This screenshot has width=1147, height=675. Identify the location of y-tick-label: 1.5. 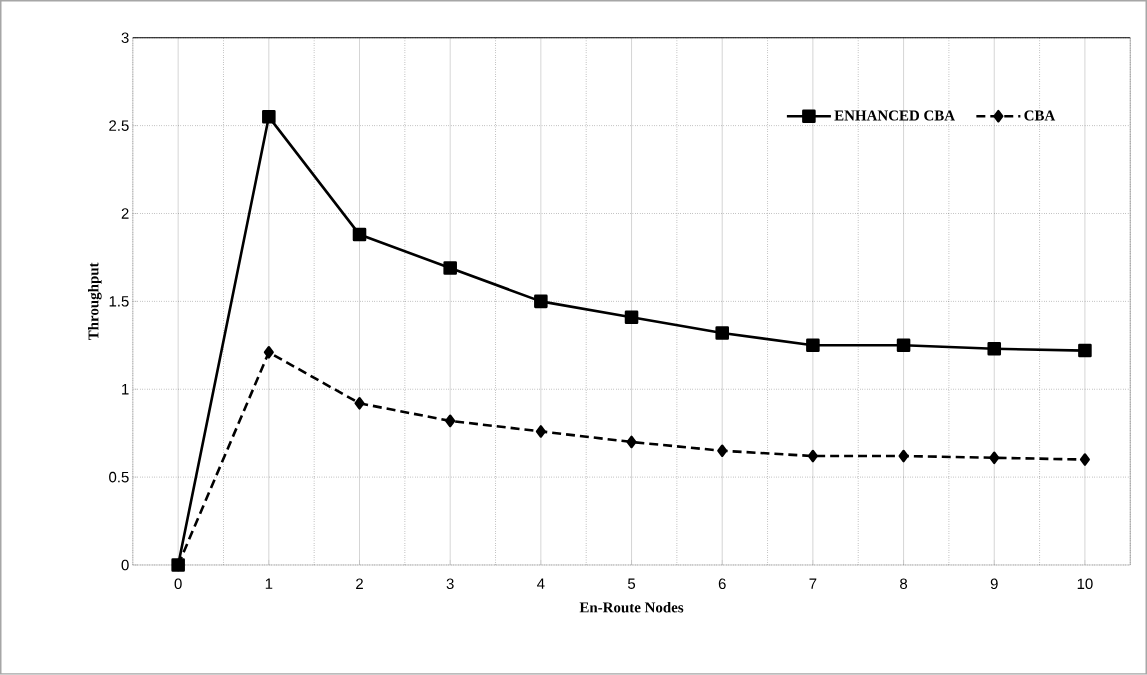
(119, 301).